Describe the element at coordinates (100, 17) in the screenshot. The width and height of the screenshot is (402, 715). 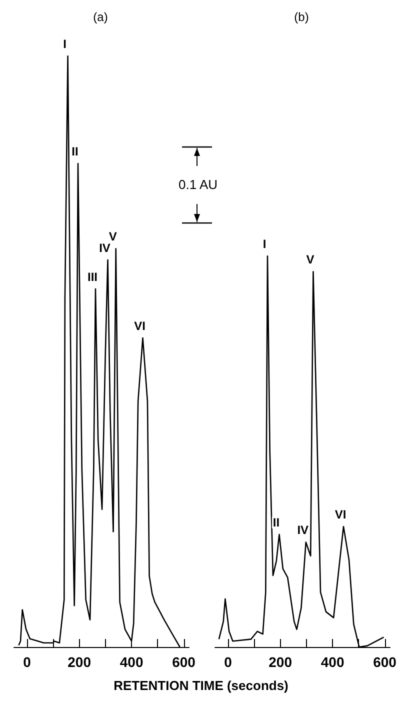
I see `chart-title: (a)` at that location.